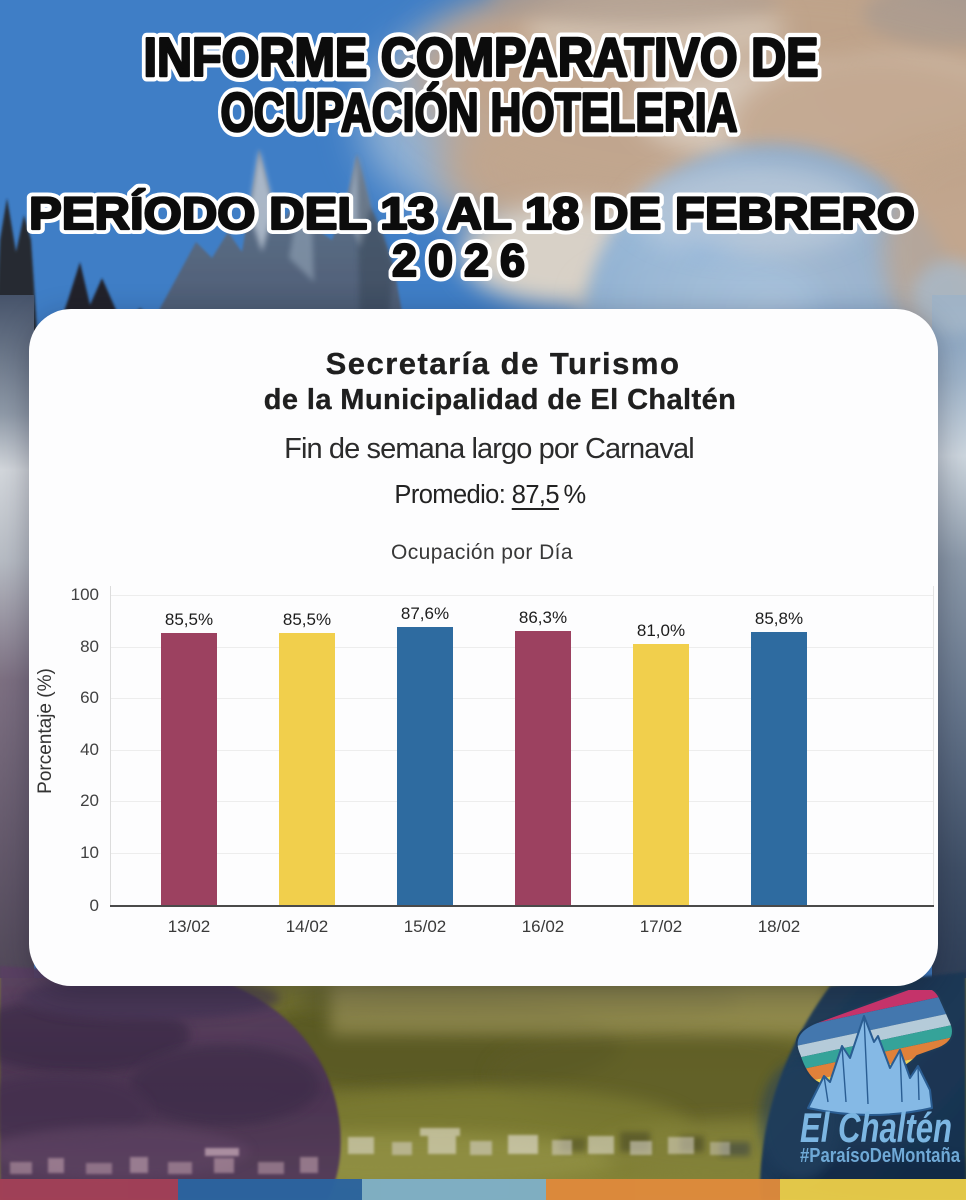 Image resolution: width=966 pixels, height=1200 pixels. I want to click on svg-text: El Chaltén, so click(876, 1127).